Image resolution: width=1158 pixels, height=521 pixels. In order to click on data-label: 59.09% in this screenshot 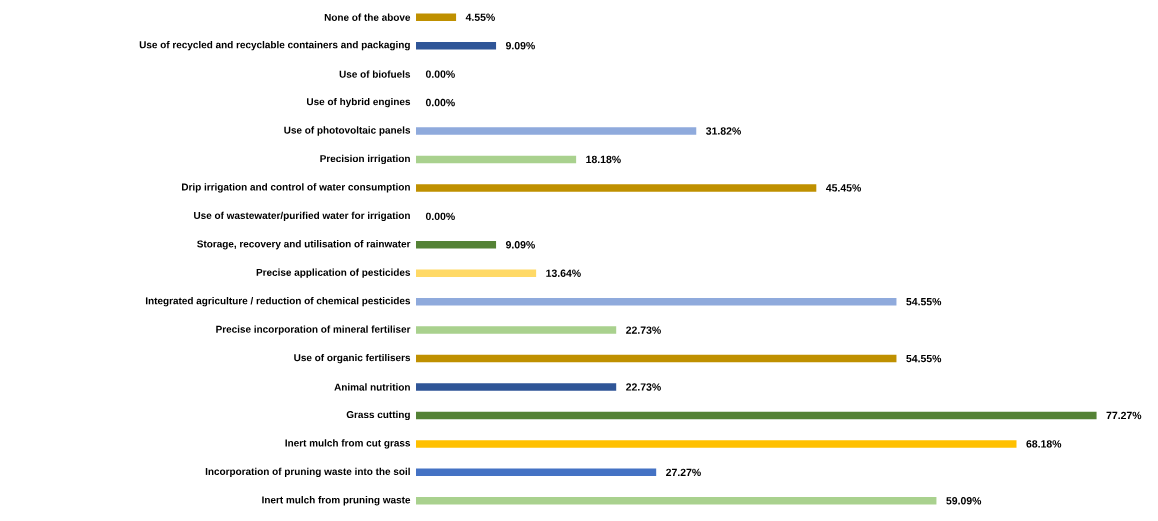, I will do `click(964, 501)`.